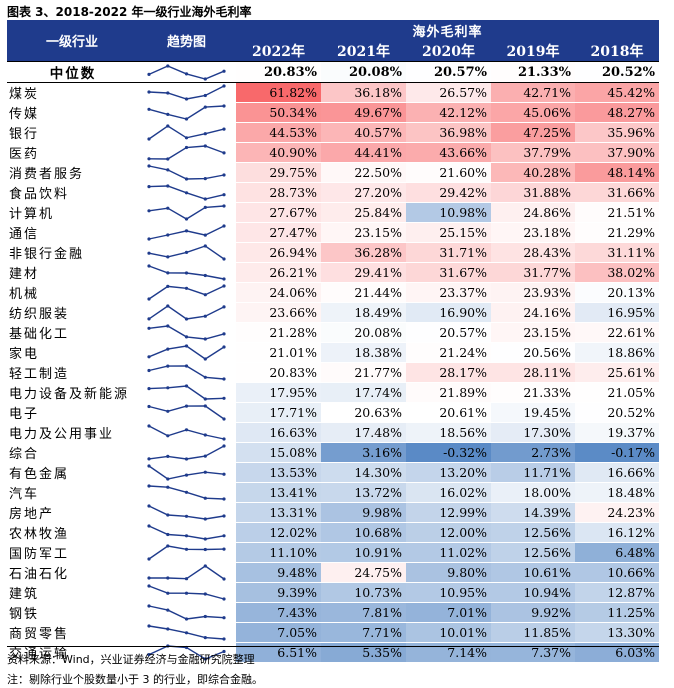  I want to click on margin-value-cell: 29.75%, so click(278, 172).